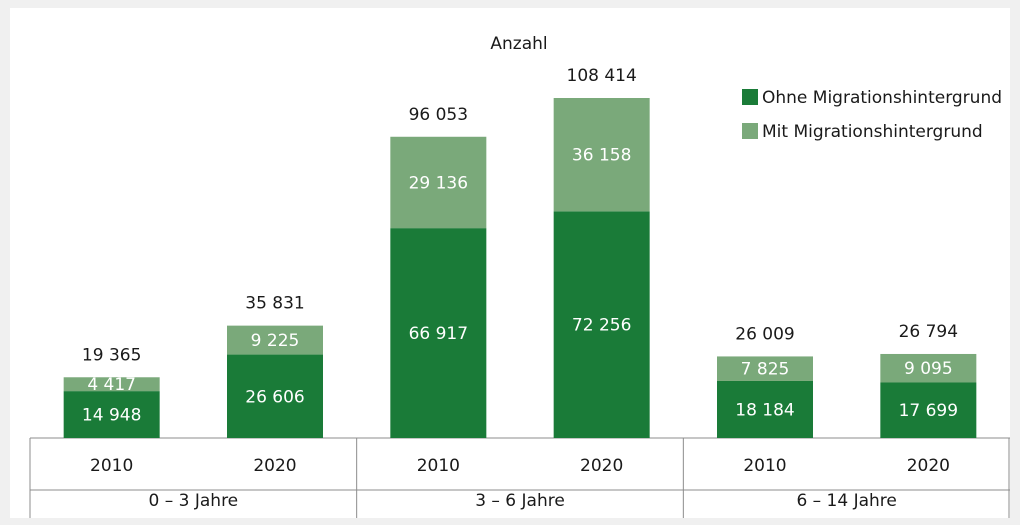  I want to click on value-label: 26 606, so click(274, 397).